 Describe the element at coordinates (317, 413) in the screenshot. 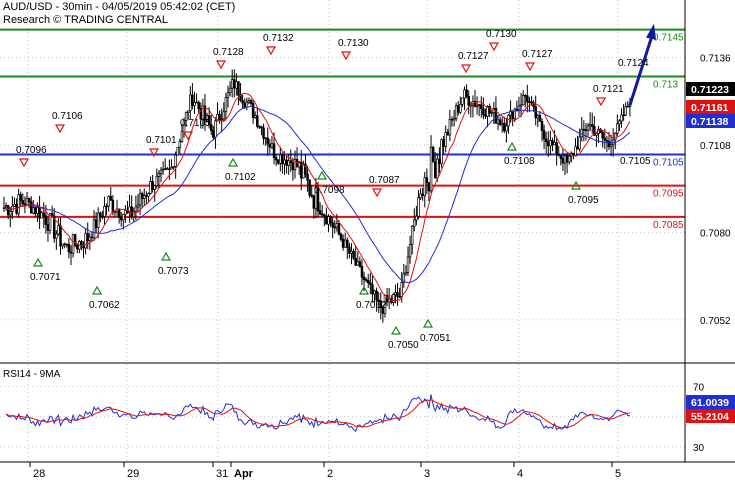

I see `rsi-line` at that location.